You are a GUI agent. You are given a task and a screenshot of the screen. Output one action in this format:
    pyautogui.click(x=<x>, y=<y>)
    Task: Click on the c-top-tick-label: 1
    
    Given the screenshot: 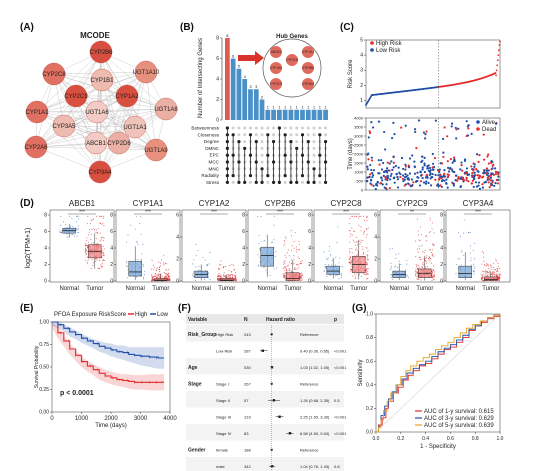 What is the action you would take?
    pyautogui.click(x=361, y=101)
    